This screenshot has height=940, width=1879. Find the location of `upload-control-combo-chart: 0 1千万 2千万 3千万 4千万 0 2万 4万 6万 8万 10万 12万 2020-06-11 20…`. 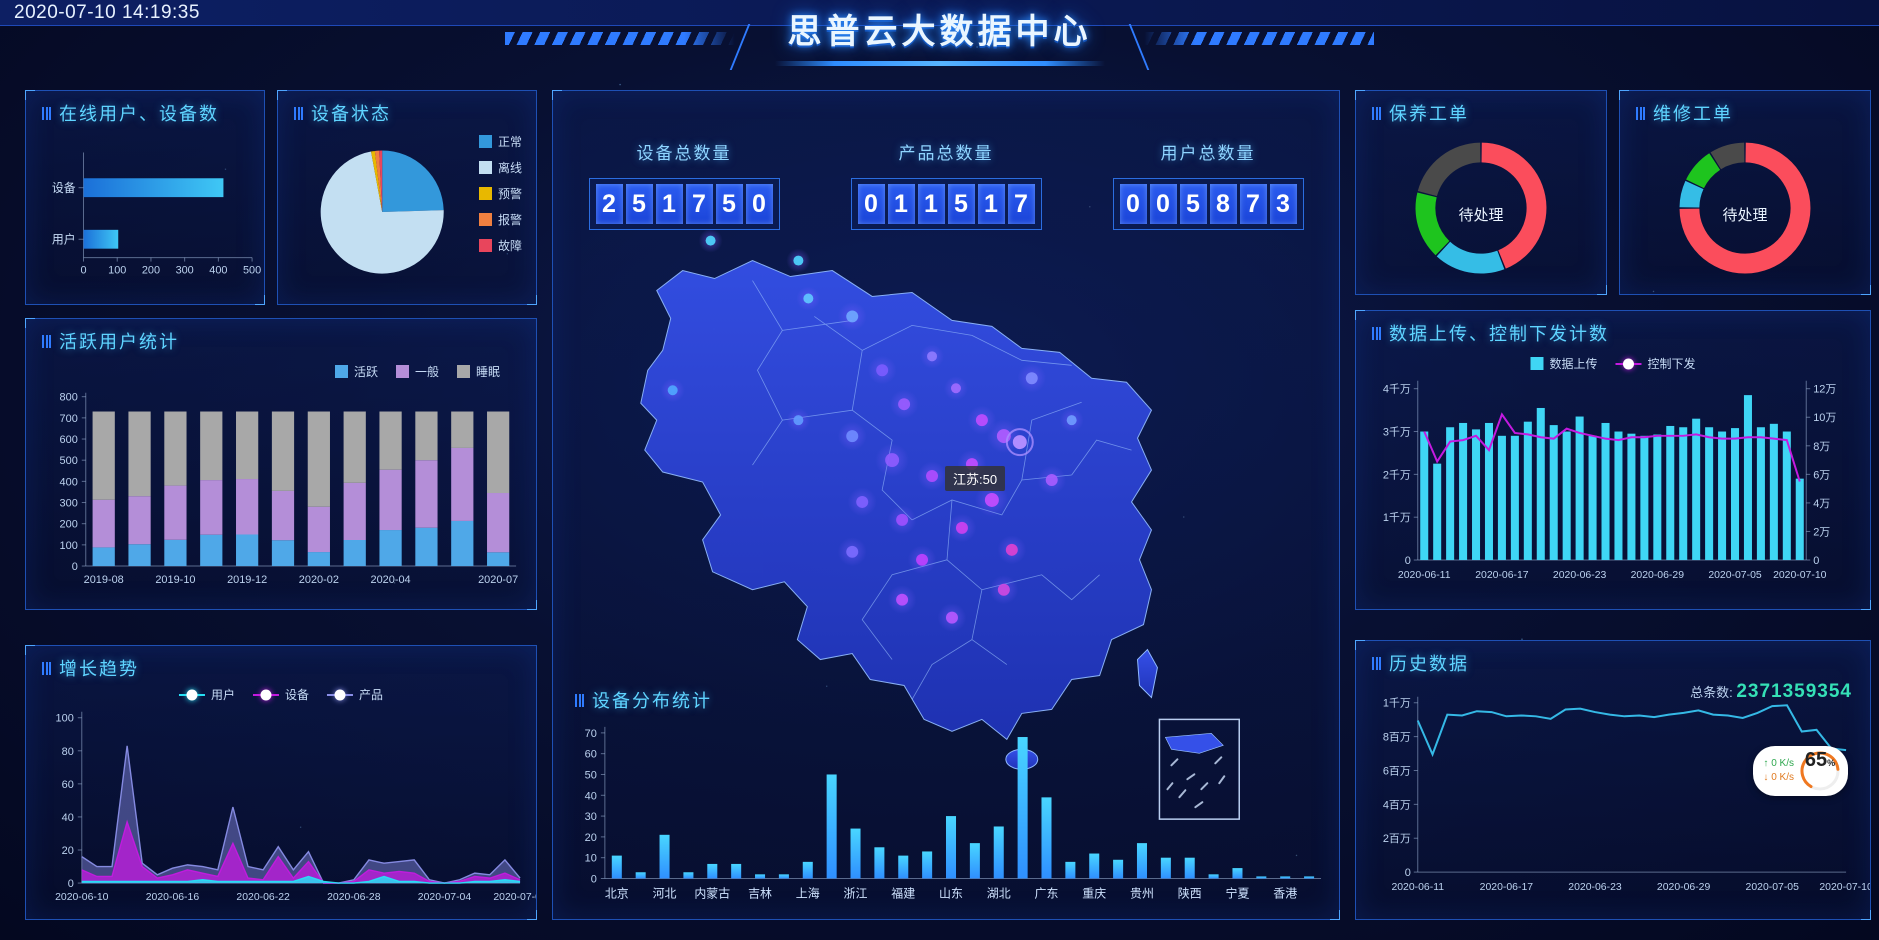

upload-control-combo-chart: 0 1千万 2千万 3千万 4千万 0 2万 4万 6万 8万 10万 12万 2020-06-11 20… is located at coordinates (1613, 460).